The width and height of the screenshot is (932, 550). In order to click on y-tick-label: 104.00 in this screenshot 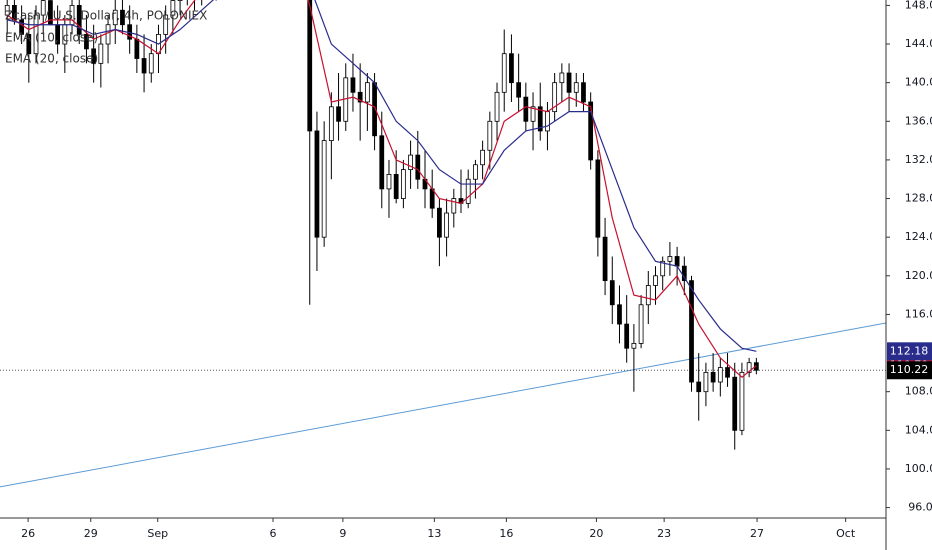, I will do `click(918, 429)`.